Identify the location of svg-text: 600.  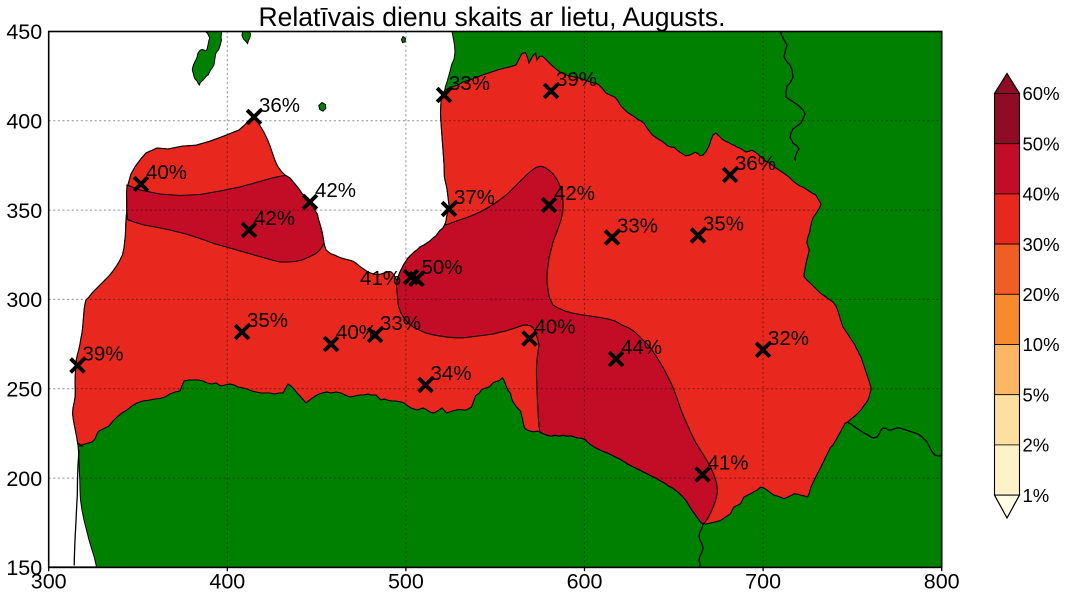
(585, 582).